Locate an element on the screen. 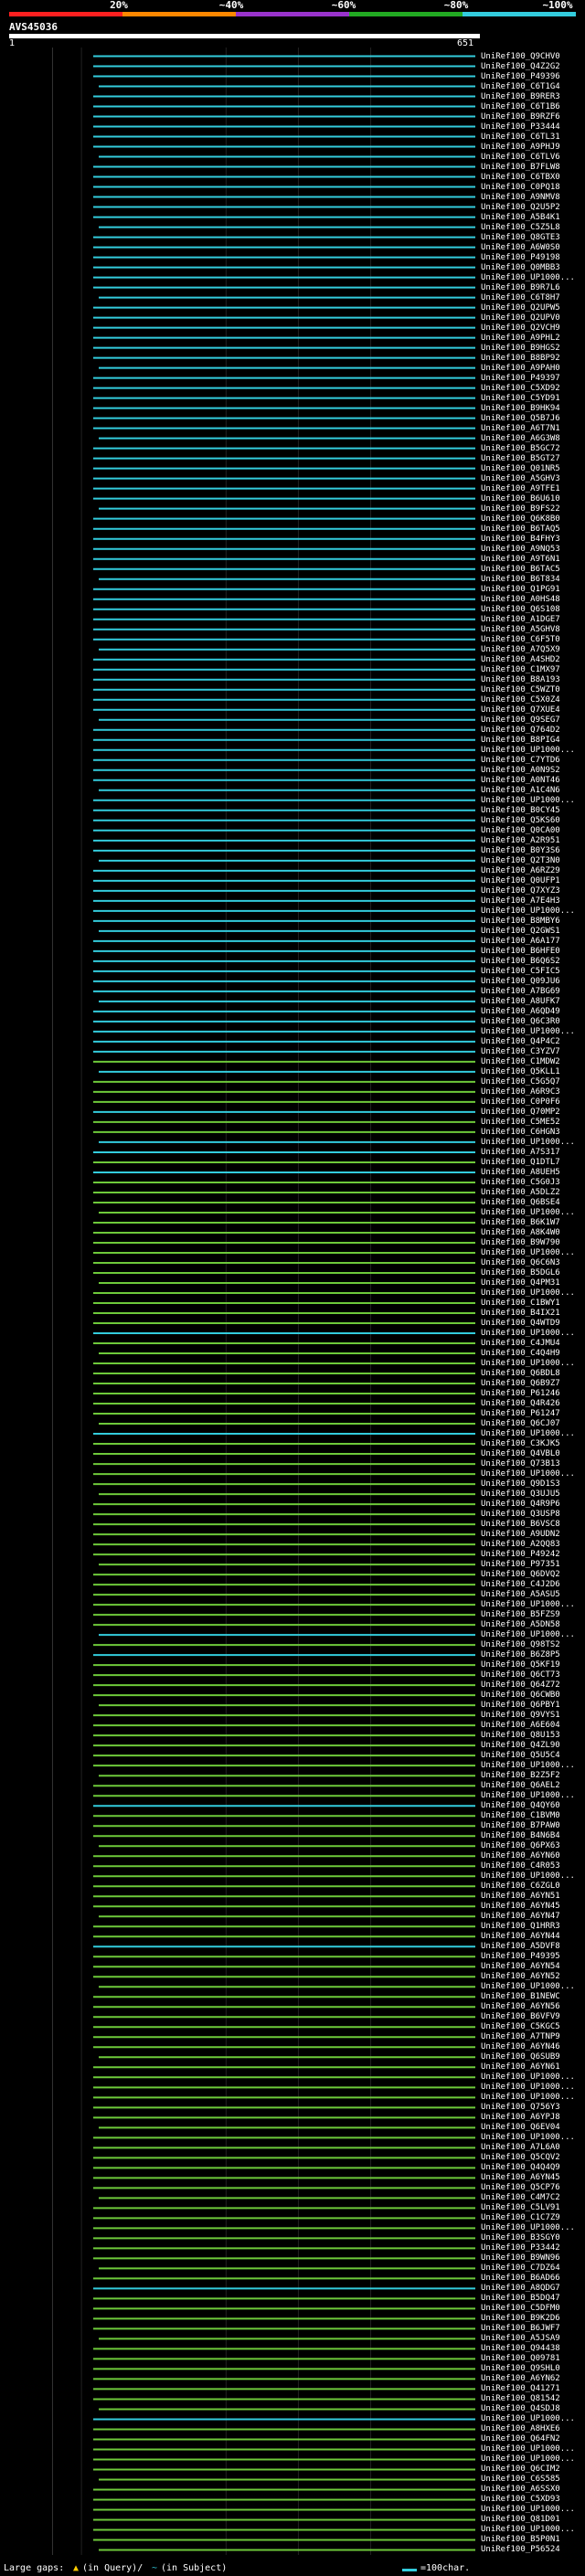  hit-label: UniRef100_Q1HRR3 is located at coordinates (520, 1927).